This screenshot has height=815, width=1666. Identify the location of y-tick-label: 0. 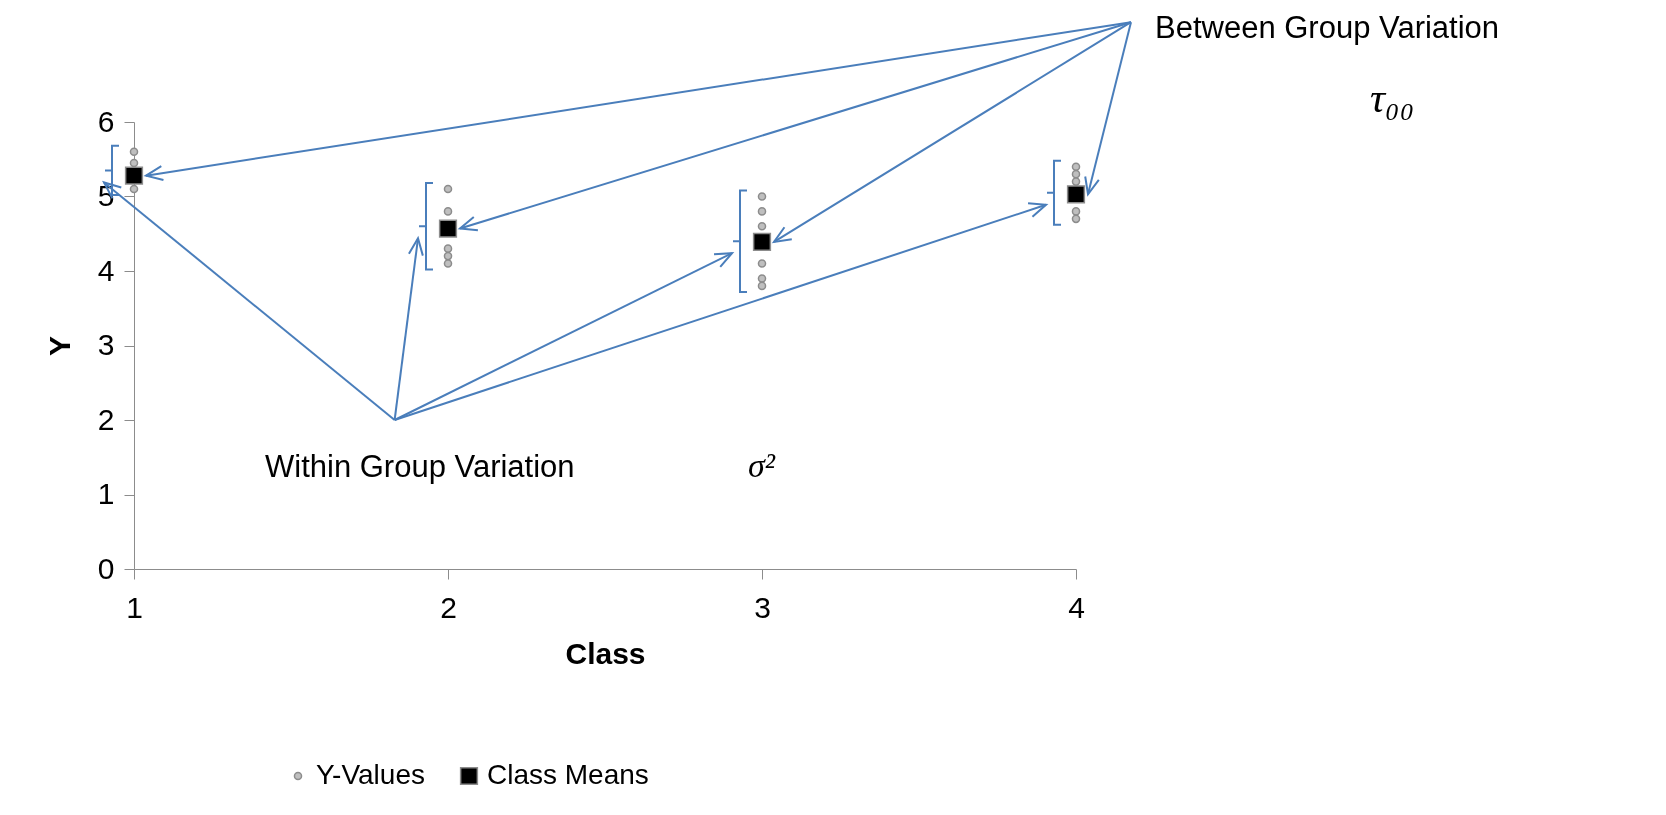
(106, 568).